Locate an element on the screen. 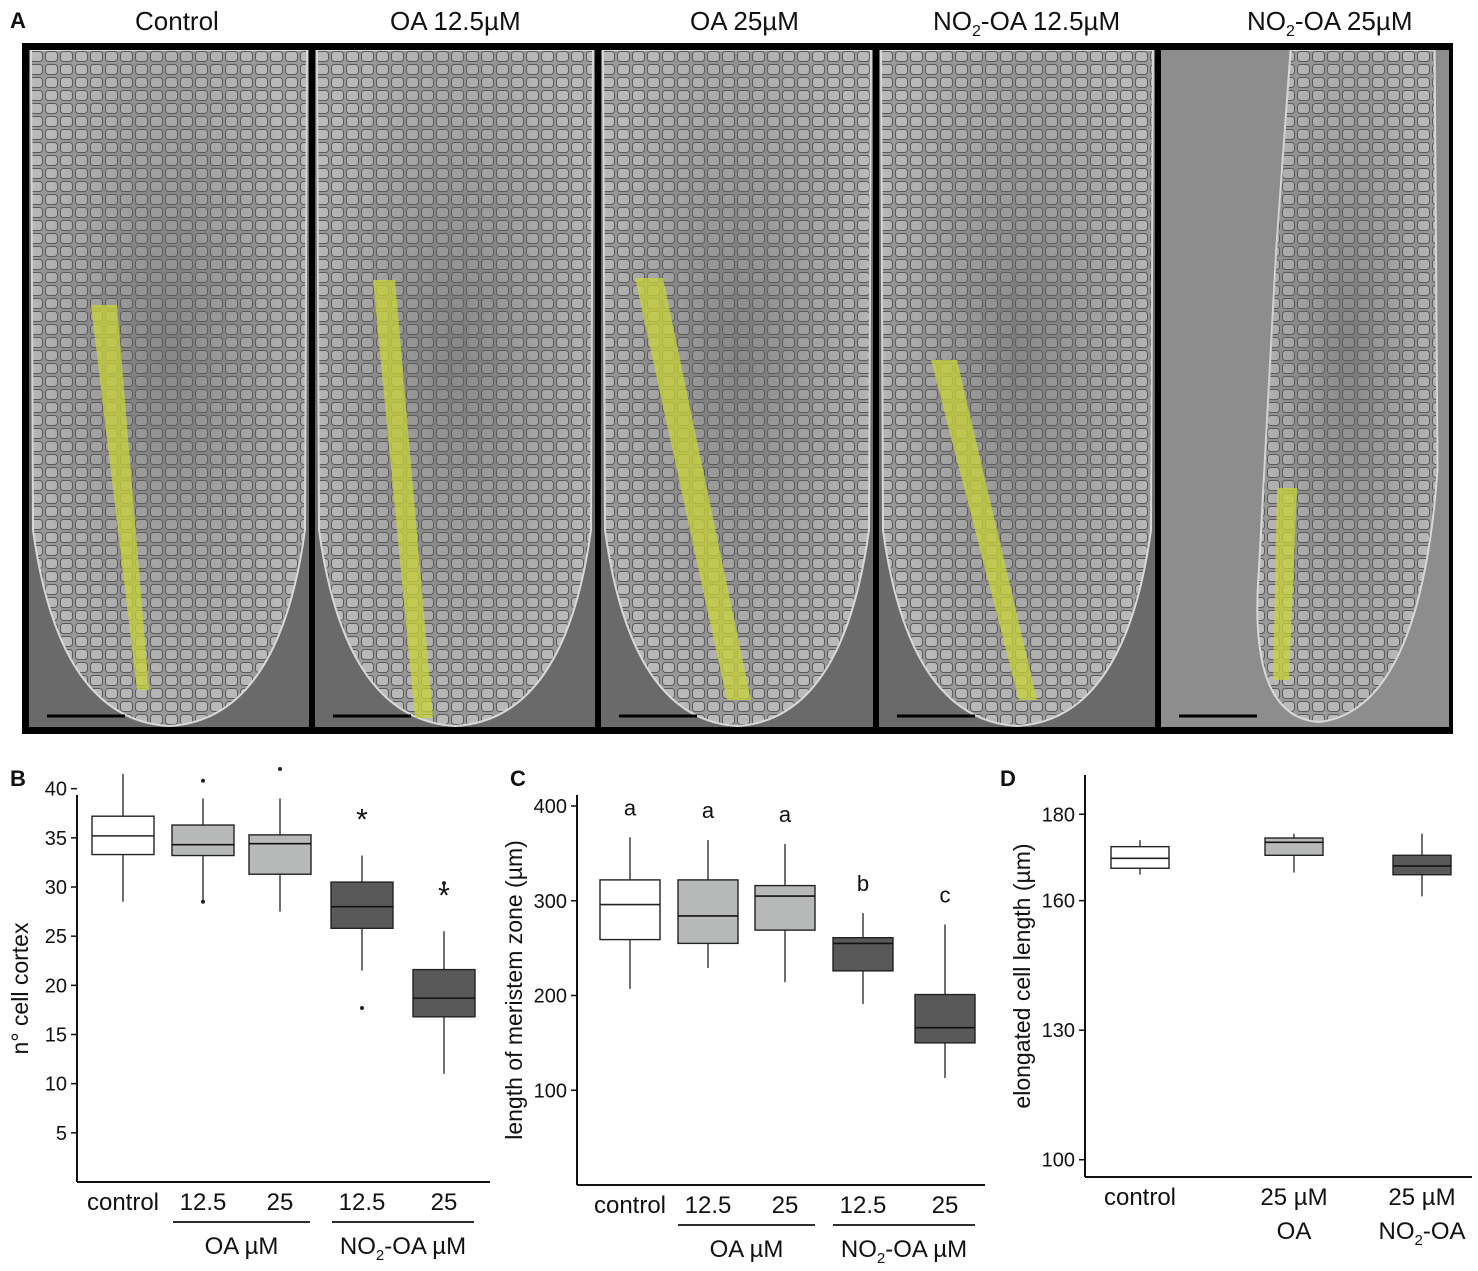 The width and height of the screenshot is (1478, 1271). category-label-line2: OA is located at coordinates (1294, 1231).